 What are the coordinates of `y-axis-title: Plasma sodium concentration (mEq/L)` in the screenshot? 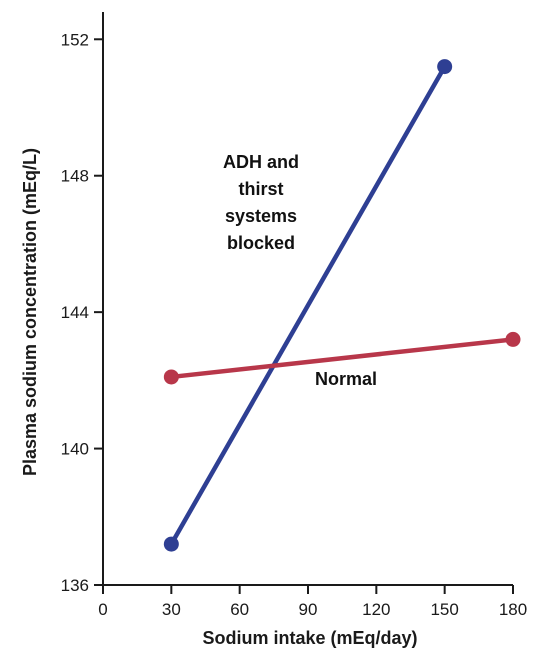 It's located at (30, 312).